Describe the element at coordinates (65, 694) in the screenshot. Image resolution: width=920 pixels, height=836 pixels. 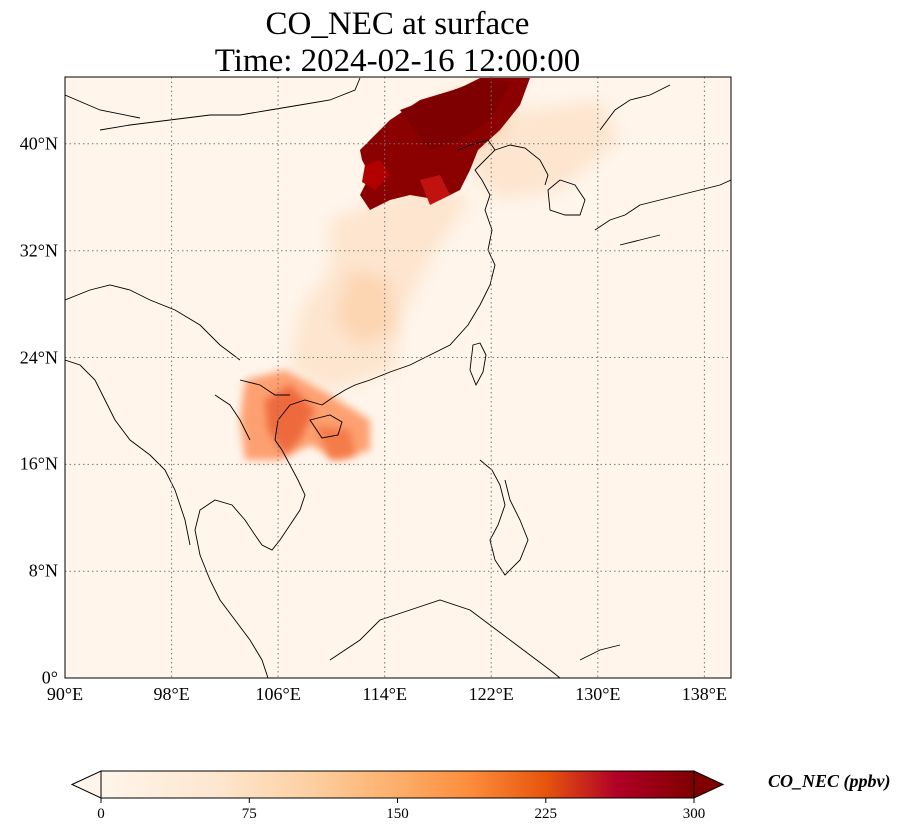
I see `x-tick-label: 90°E` at that location.